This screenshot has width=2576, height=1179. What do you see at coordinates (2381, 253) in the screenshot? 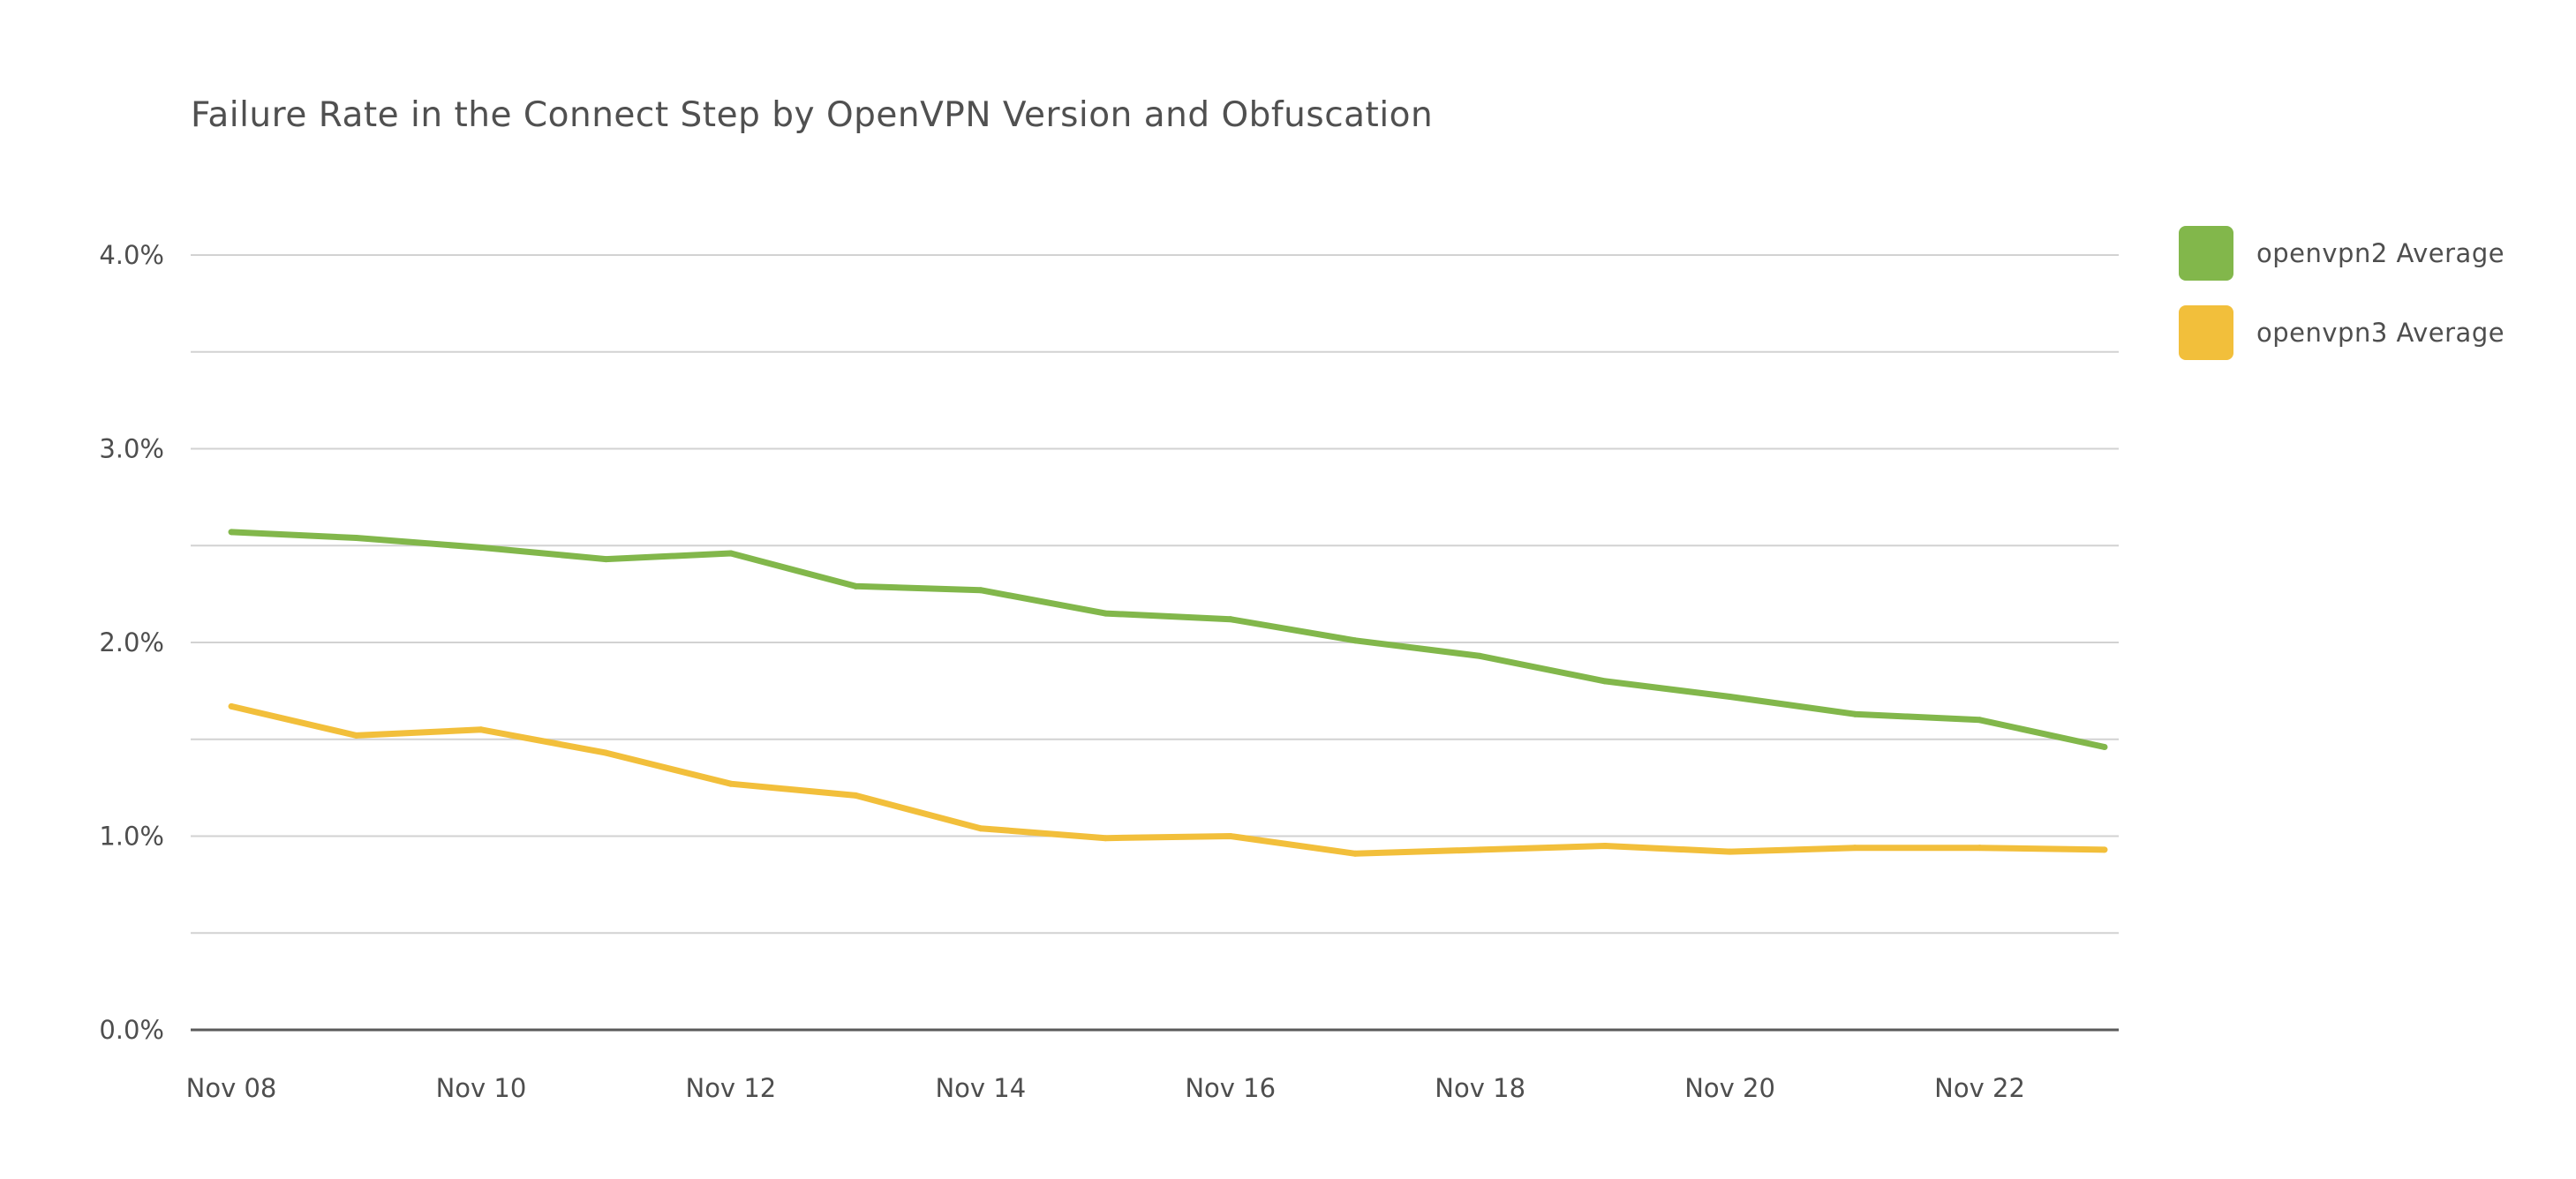
I see `legend-label-openvpn2: openvpn2 Average` at bounding box center [2381, 253].